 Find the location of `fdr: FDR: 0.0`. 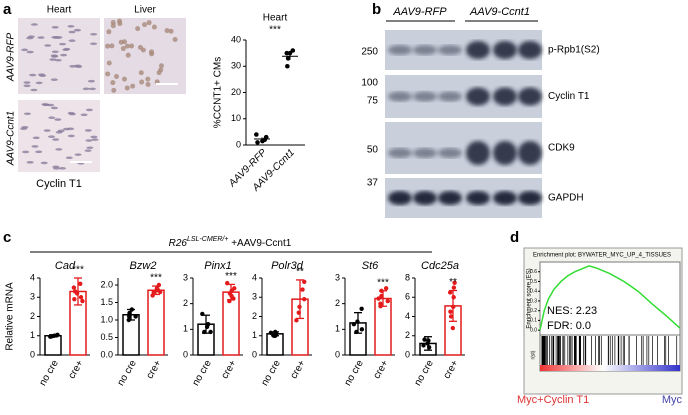

fdr: FDR: 0.0 is located at coordinates (569, 326).